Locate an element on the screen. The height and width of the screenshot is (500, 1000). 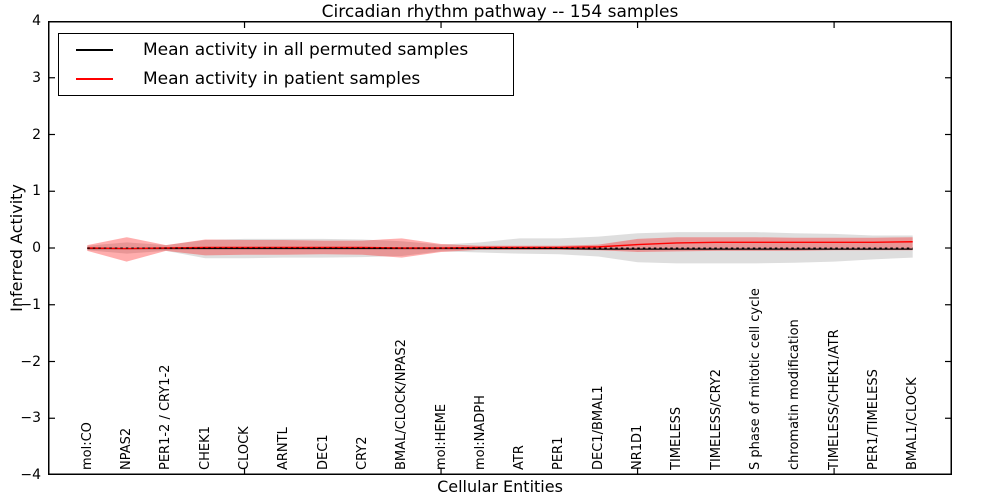
y-tick-label: −2 is located at coordinates (30, 361).